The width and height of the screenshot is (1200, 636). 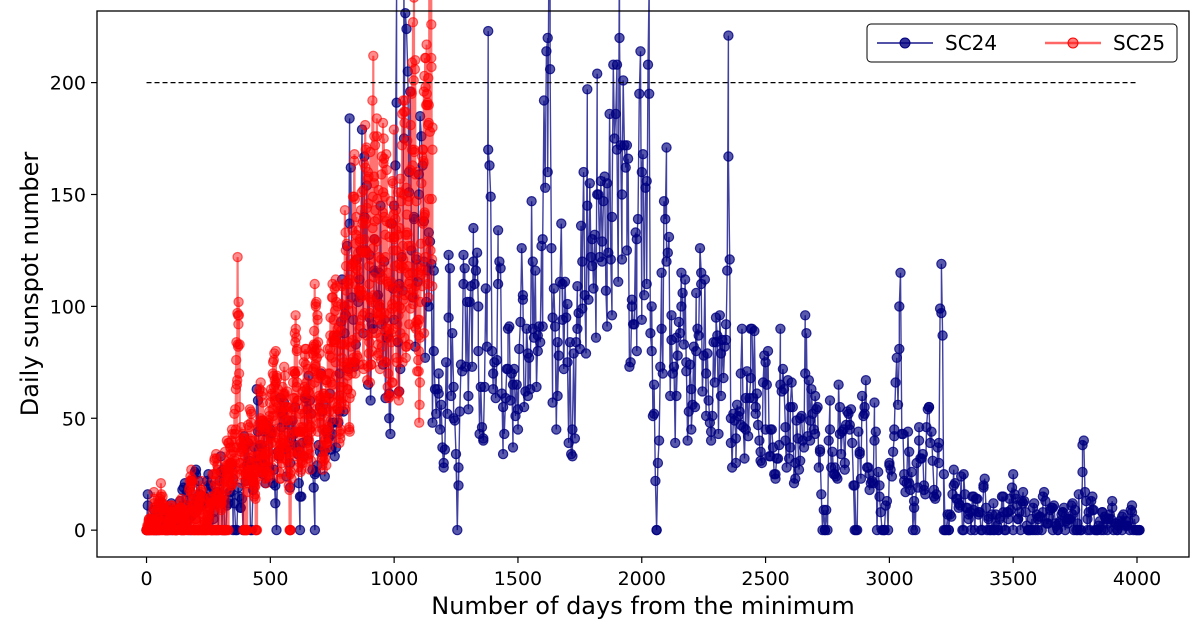 What do you see at coordinates (68, 84) in the screenshot?
I see `y-tick-label: 200` at bounding box center [68, 84].